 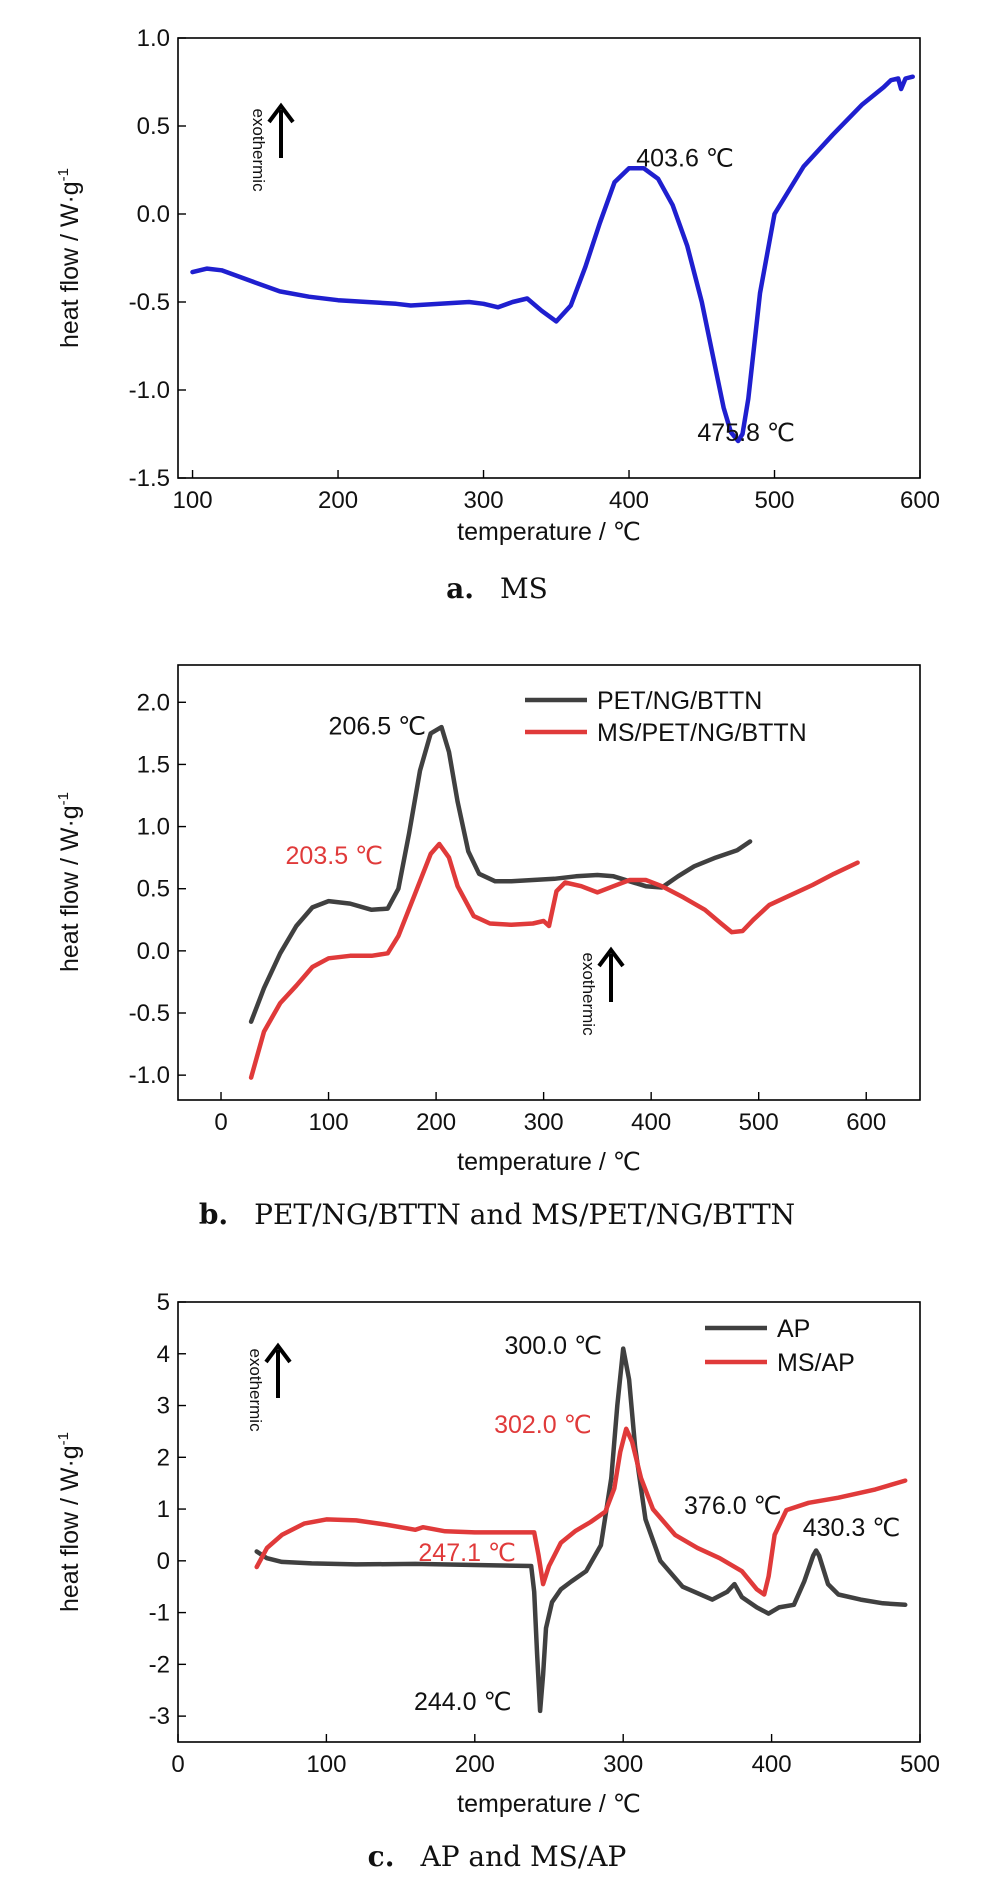 I want to click on chart-b-exothermic-arrowhead-icon, so click(x=611, y=957).